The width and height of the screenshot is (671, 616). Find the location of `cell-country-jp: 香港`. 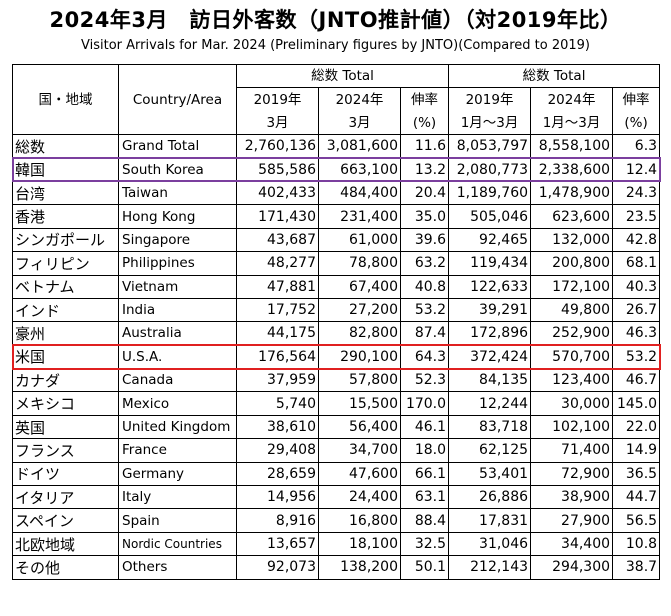

cell-country-jp: 香港 is located at coordinates (65, 216).